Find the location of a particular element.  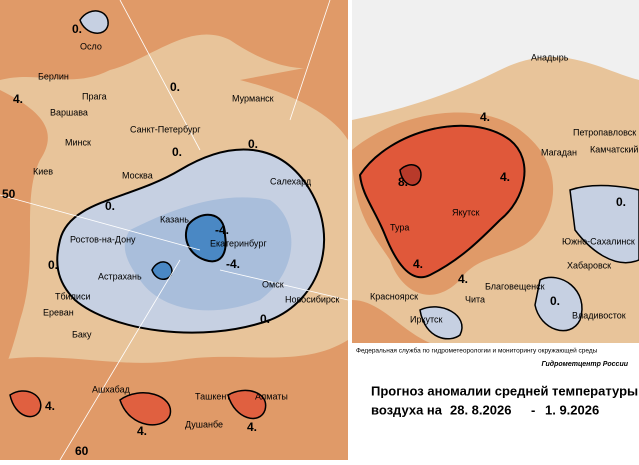

city-label: Варшава is located at coordinates (69, 112).